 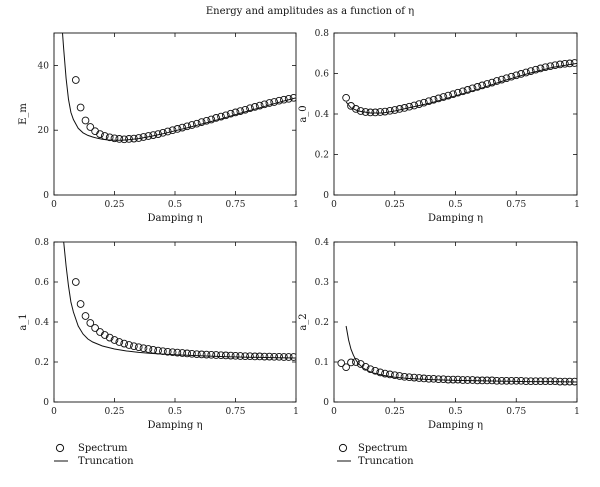 What do you see at coordinates (23, 114) in the screenshot?
I see `y-axis-label: E_m` at bounding box center [23, 114].